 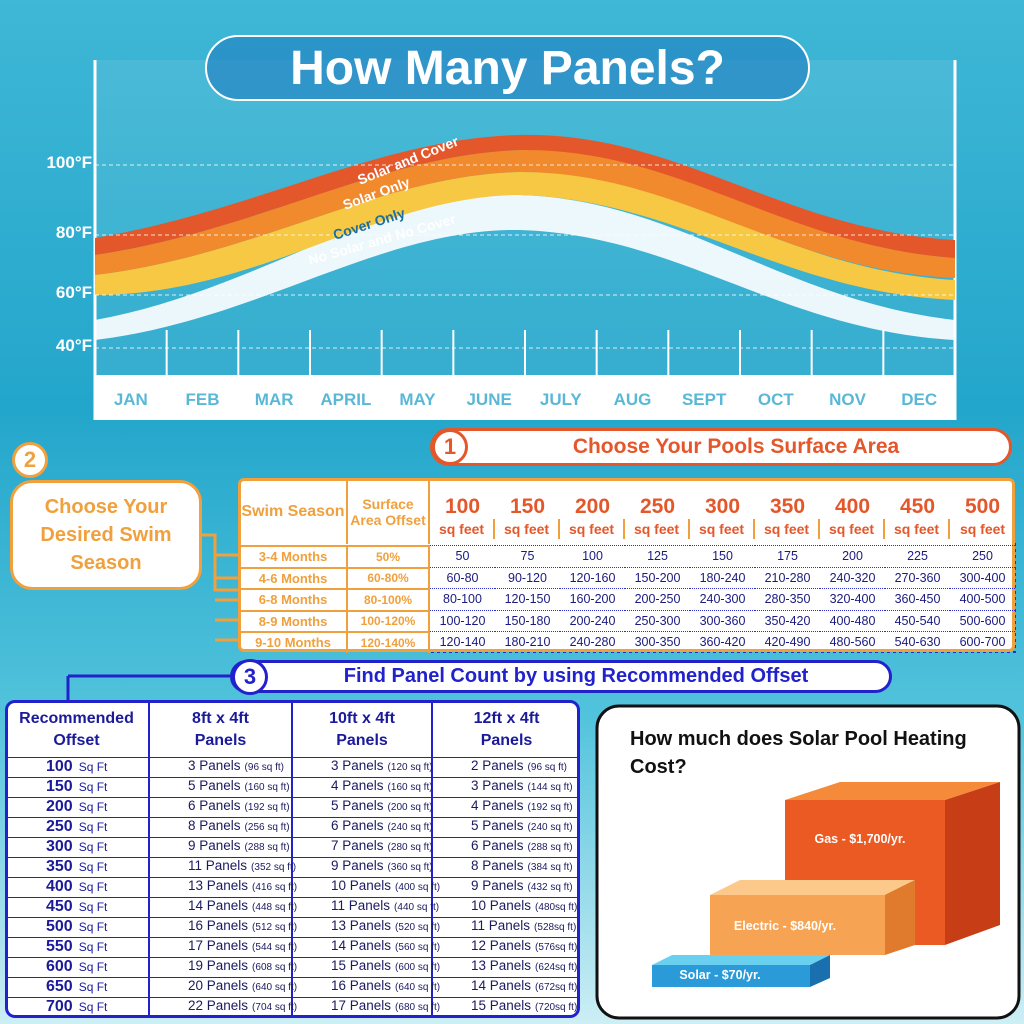 I want to click on area-cell: 400-480, so click(x=852, y=620).